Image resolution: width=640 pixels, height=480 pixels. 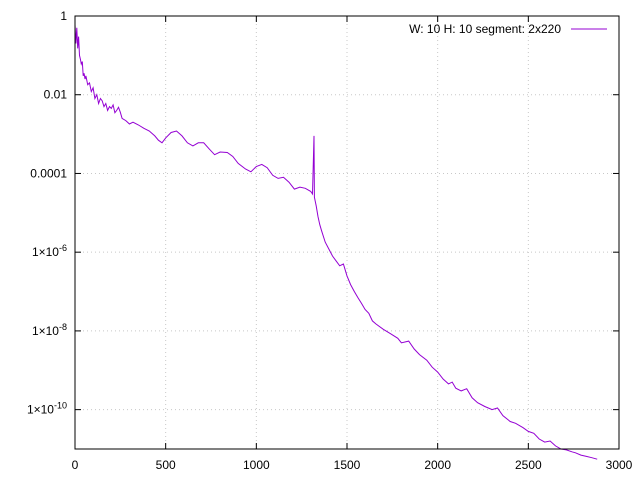 What do you see at coordinates (49, 251) in the screenshot?
I see `y-tick-label: 1×10⁻⁶` at bounding box center [49, 251].